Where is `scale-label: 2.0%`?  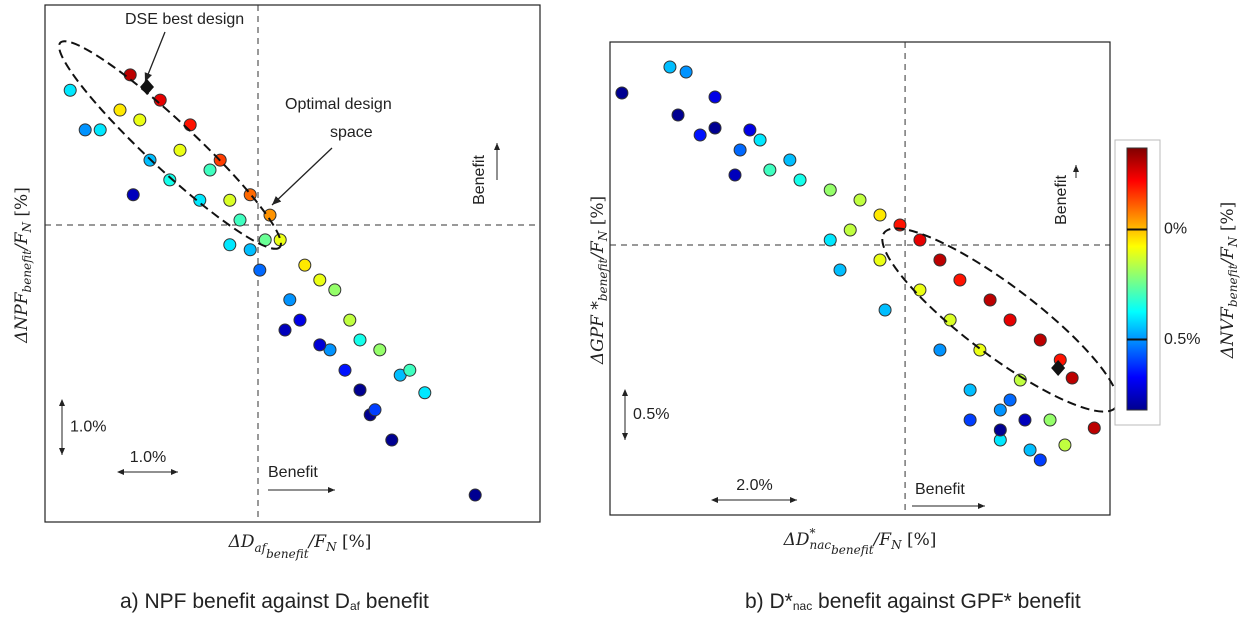 scale-label: 2.0% is located at coordinates (754, 485).